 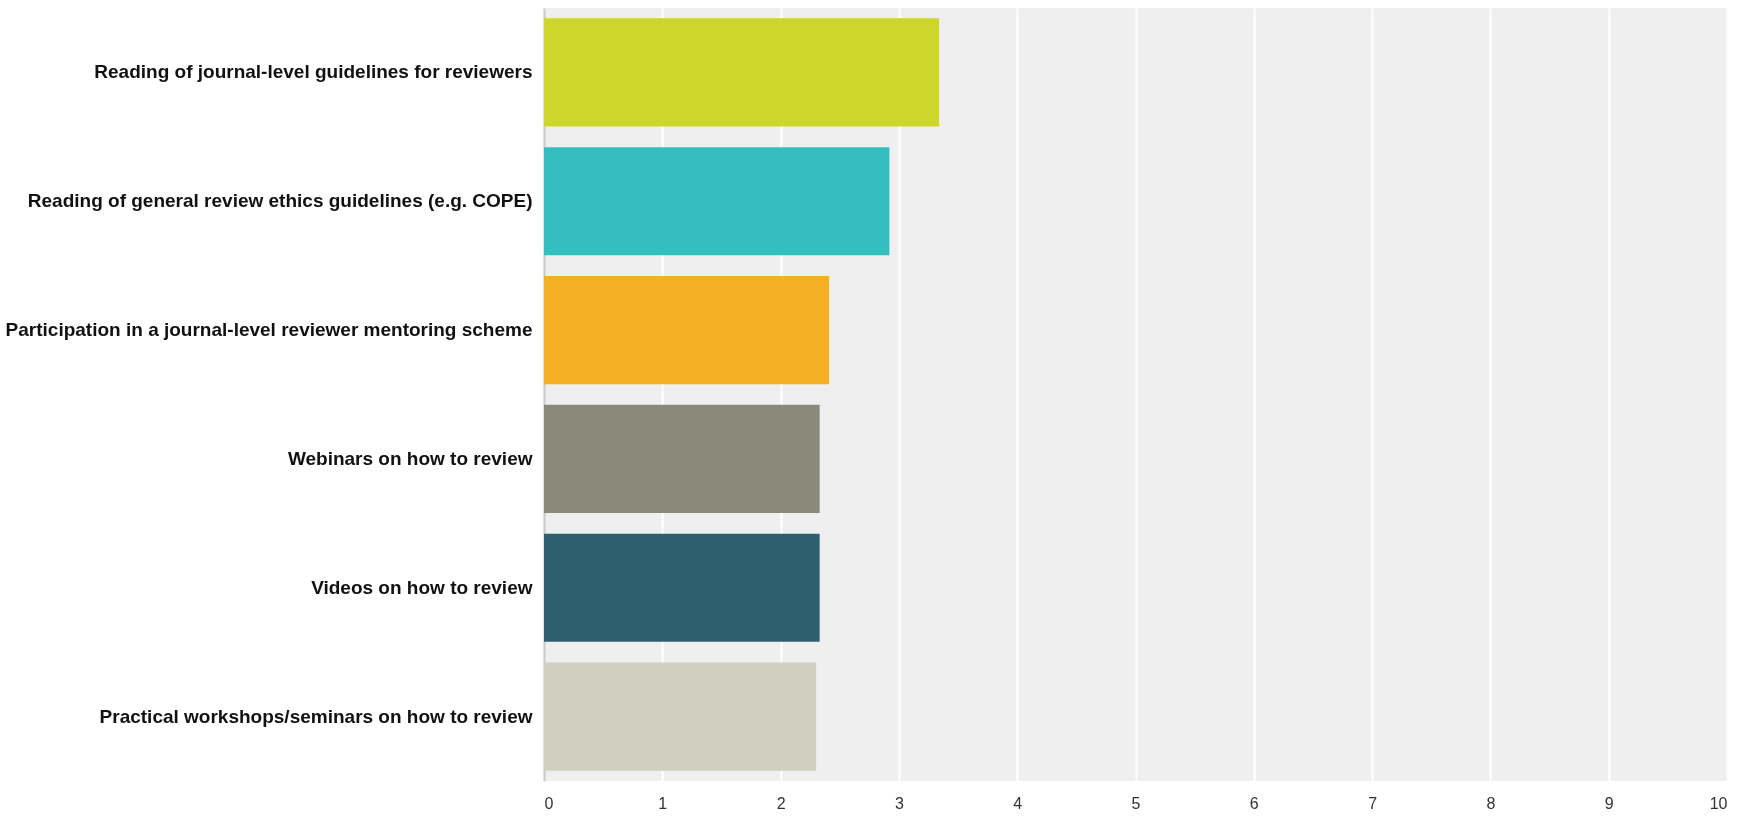 What do you see at coordinates (663, 803) in the screenshot?
I see `x-tick-label: 1` at bounding box center [663, 803].